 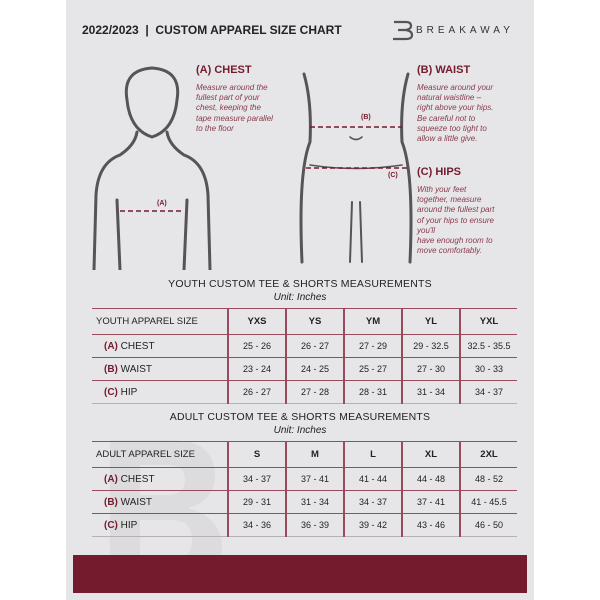 I want to click on size-column-header: YXL, so click(x=488, y=321).